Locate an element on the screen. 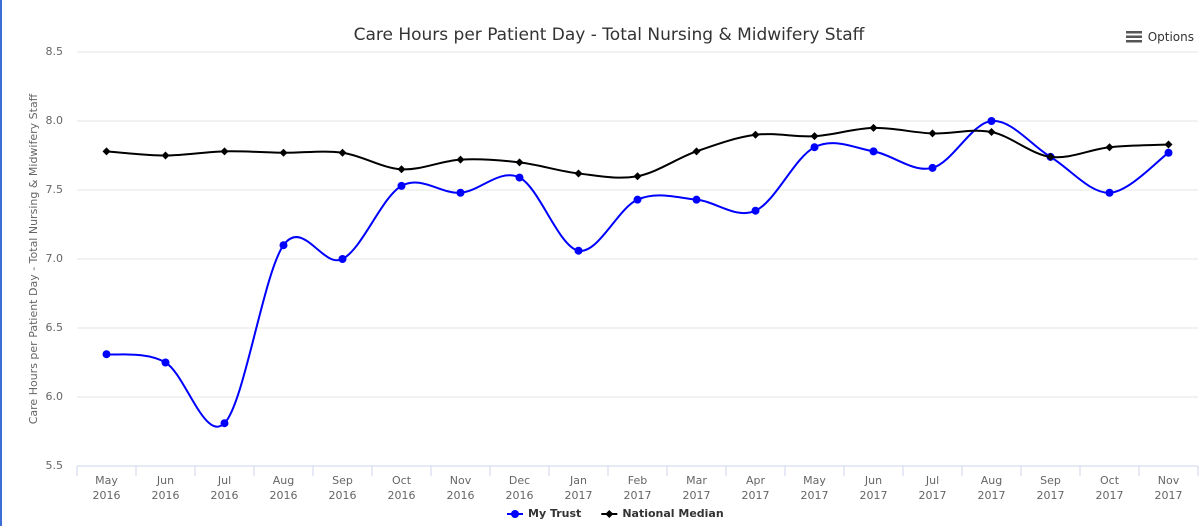 Image resolution: width=1200 pixels, height=526 pixels. options-button: Options is located at coordinates (1159, 37).